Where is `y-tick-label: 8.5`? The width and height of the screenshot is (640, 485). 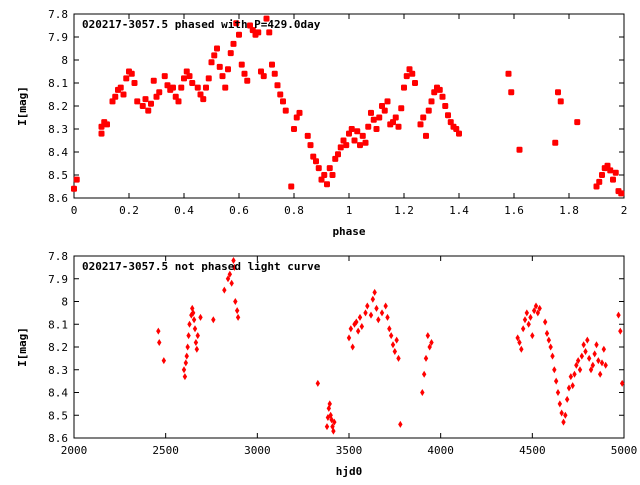 y-tick-label: 8.5 is located at coordinates (58, 175).